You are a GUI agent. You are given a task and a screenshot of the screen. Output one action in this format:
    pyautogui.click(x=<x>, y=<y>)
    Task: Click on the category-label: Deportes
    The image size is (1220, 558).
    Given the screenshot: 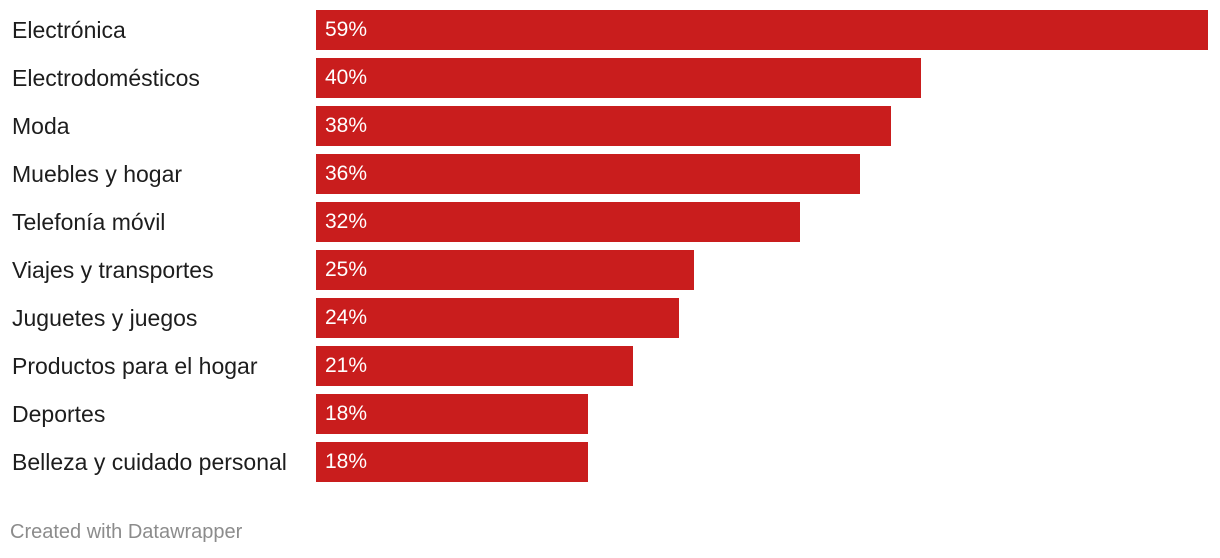 What is the action you would take?
    pyautogui.click(x=59, y=414)
    